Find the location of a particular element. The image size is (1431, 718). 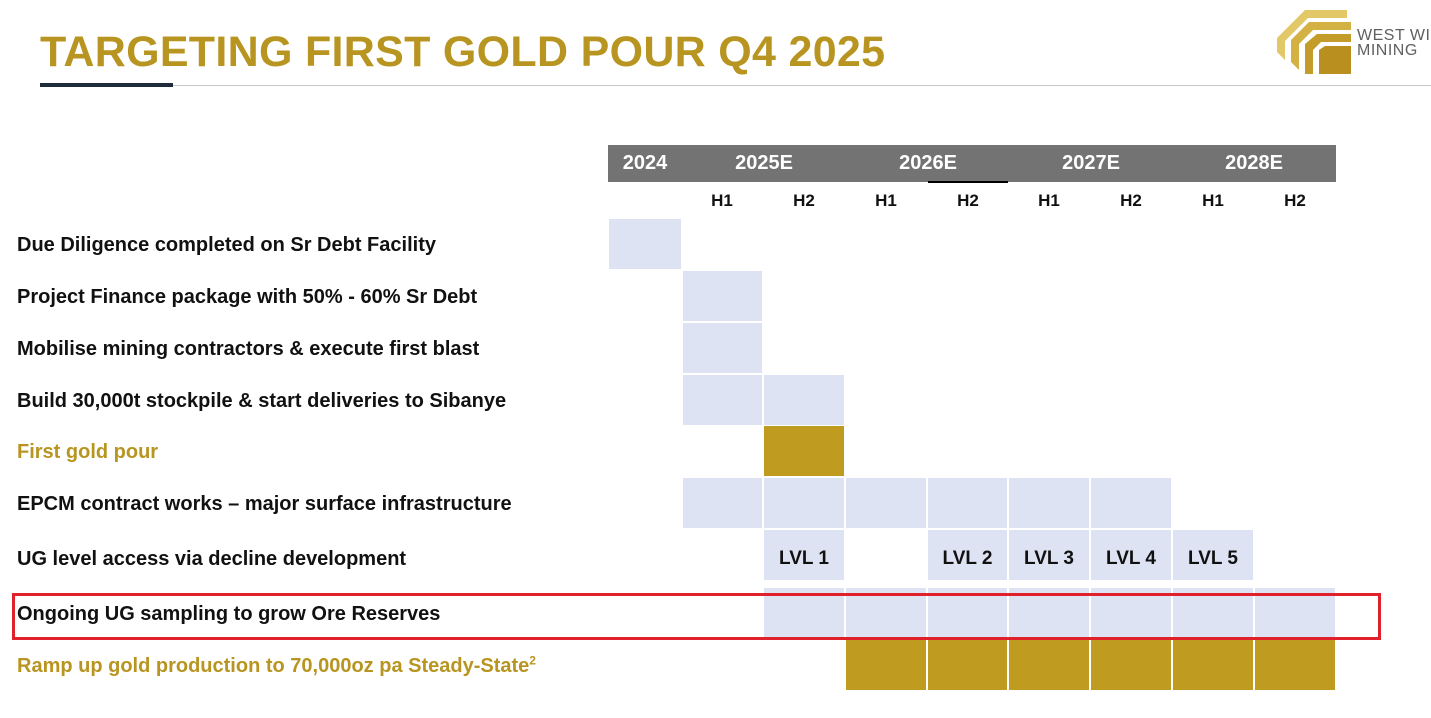

level-label-4: LVL 4 is located at coordinates (1131, 558).